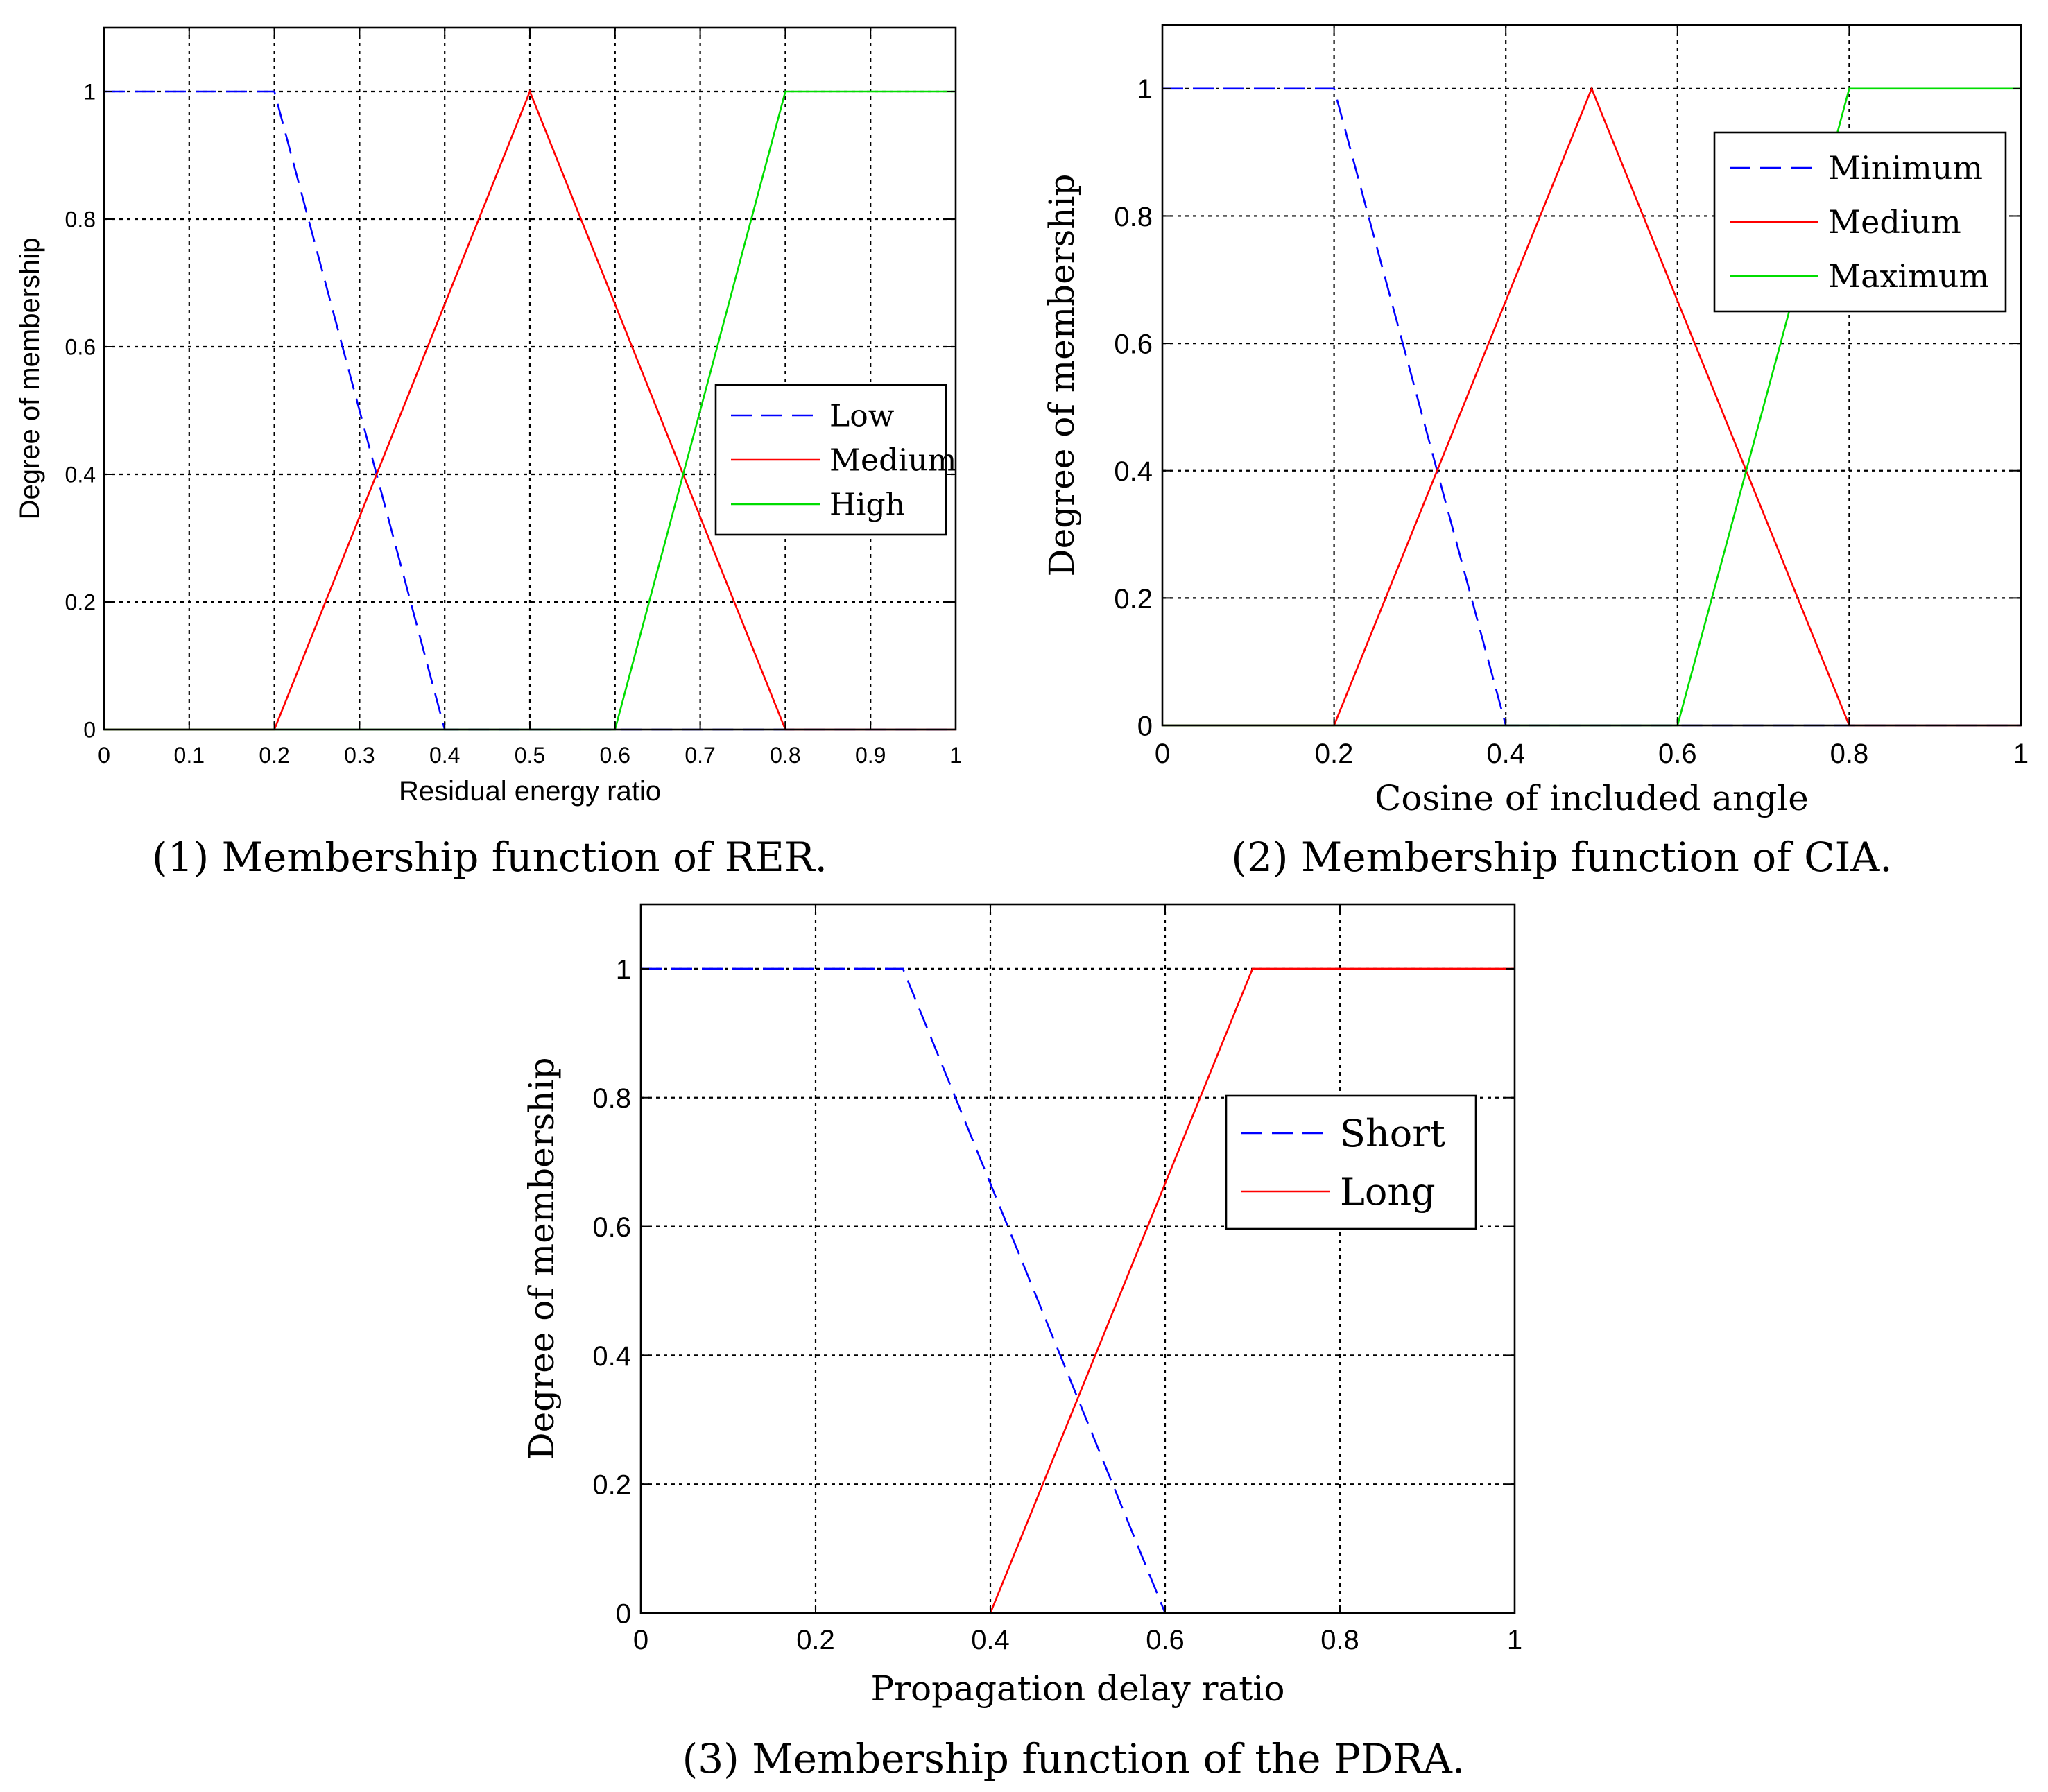 This screenshot has width=2048, height=1792. What do you see at coordinates (530, 755) in the screenshot?
I see `x-tick-label: 0.5` at bounding box center [530, 755].